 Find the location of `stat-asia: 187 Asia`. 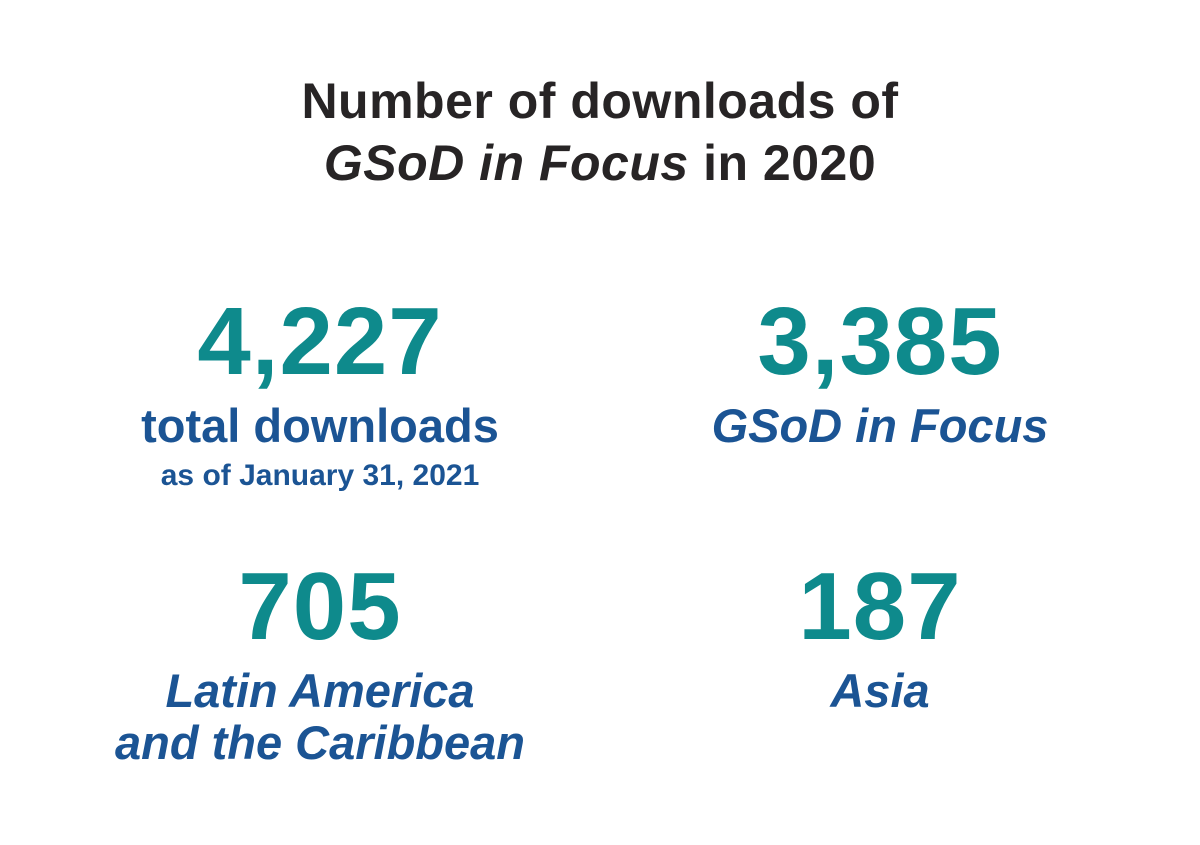

stat-asia: 187 Asia is located at coordinates (880, 661).